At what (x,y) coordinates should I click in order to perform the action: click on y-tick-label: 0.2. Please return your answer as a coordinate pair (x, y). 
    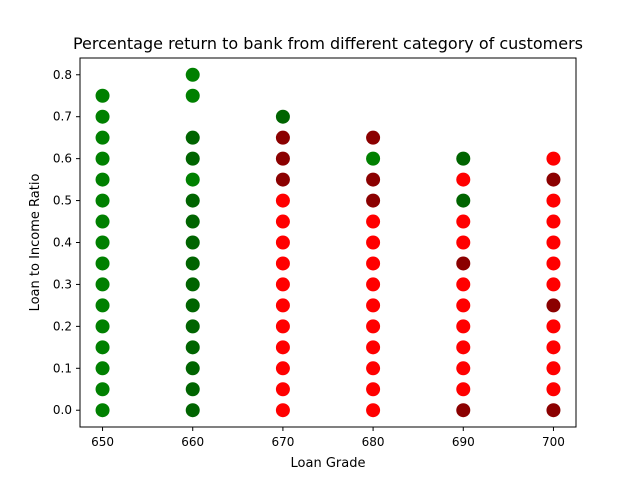
    Looking at the image, I should click on (62, 326).